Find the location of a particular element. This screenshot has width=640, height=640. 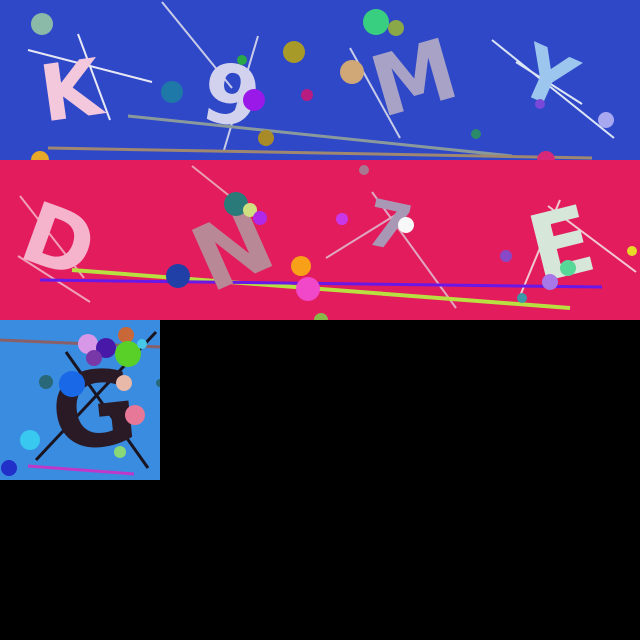

tile-light-blue-square: G is located at coordinates (82, 400).